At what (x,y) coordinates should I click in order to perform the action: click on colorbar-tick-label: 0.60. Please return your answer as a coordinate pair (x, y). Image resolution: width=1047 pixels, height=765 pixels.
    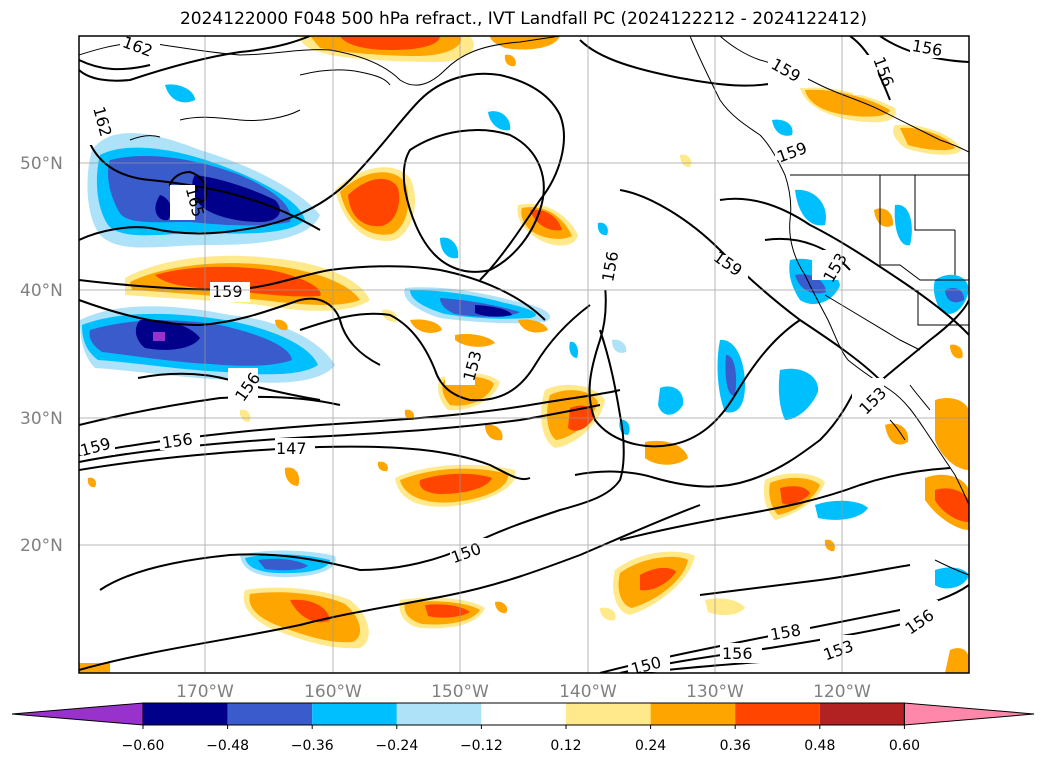
    Looking at the image, I should click on (904, 746).